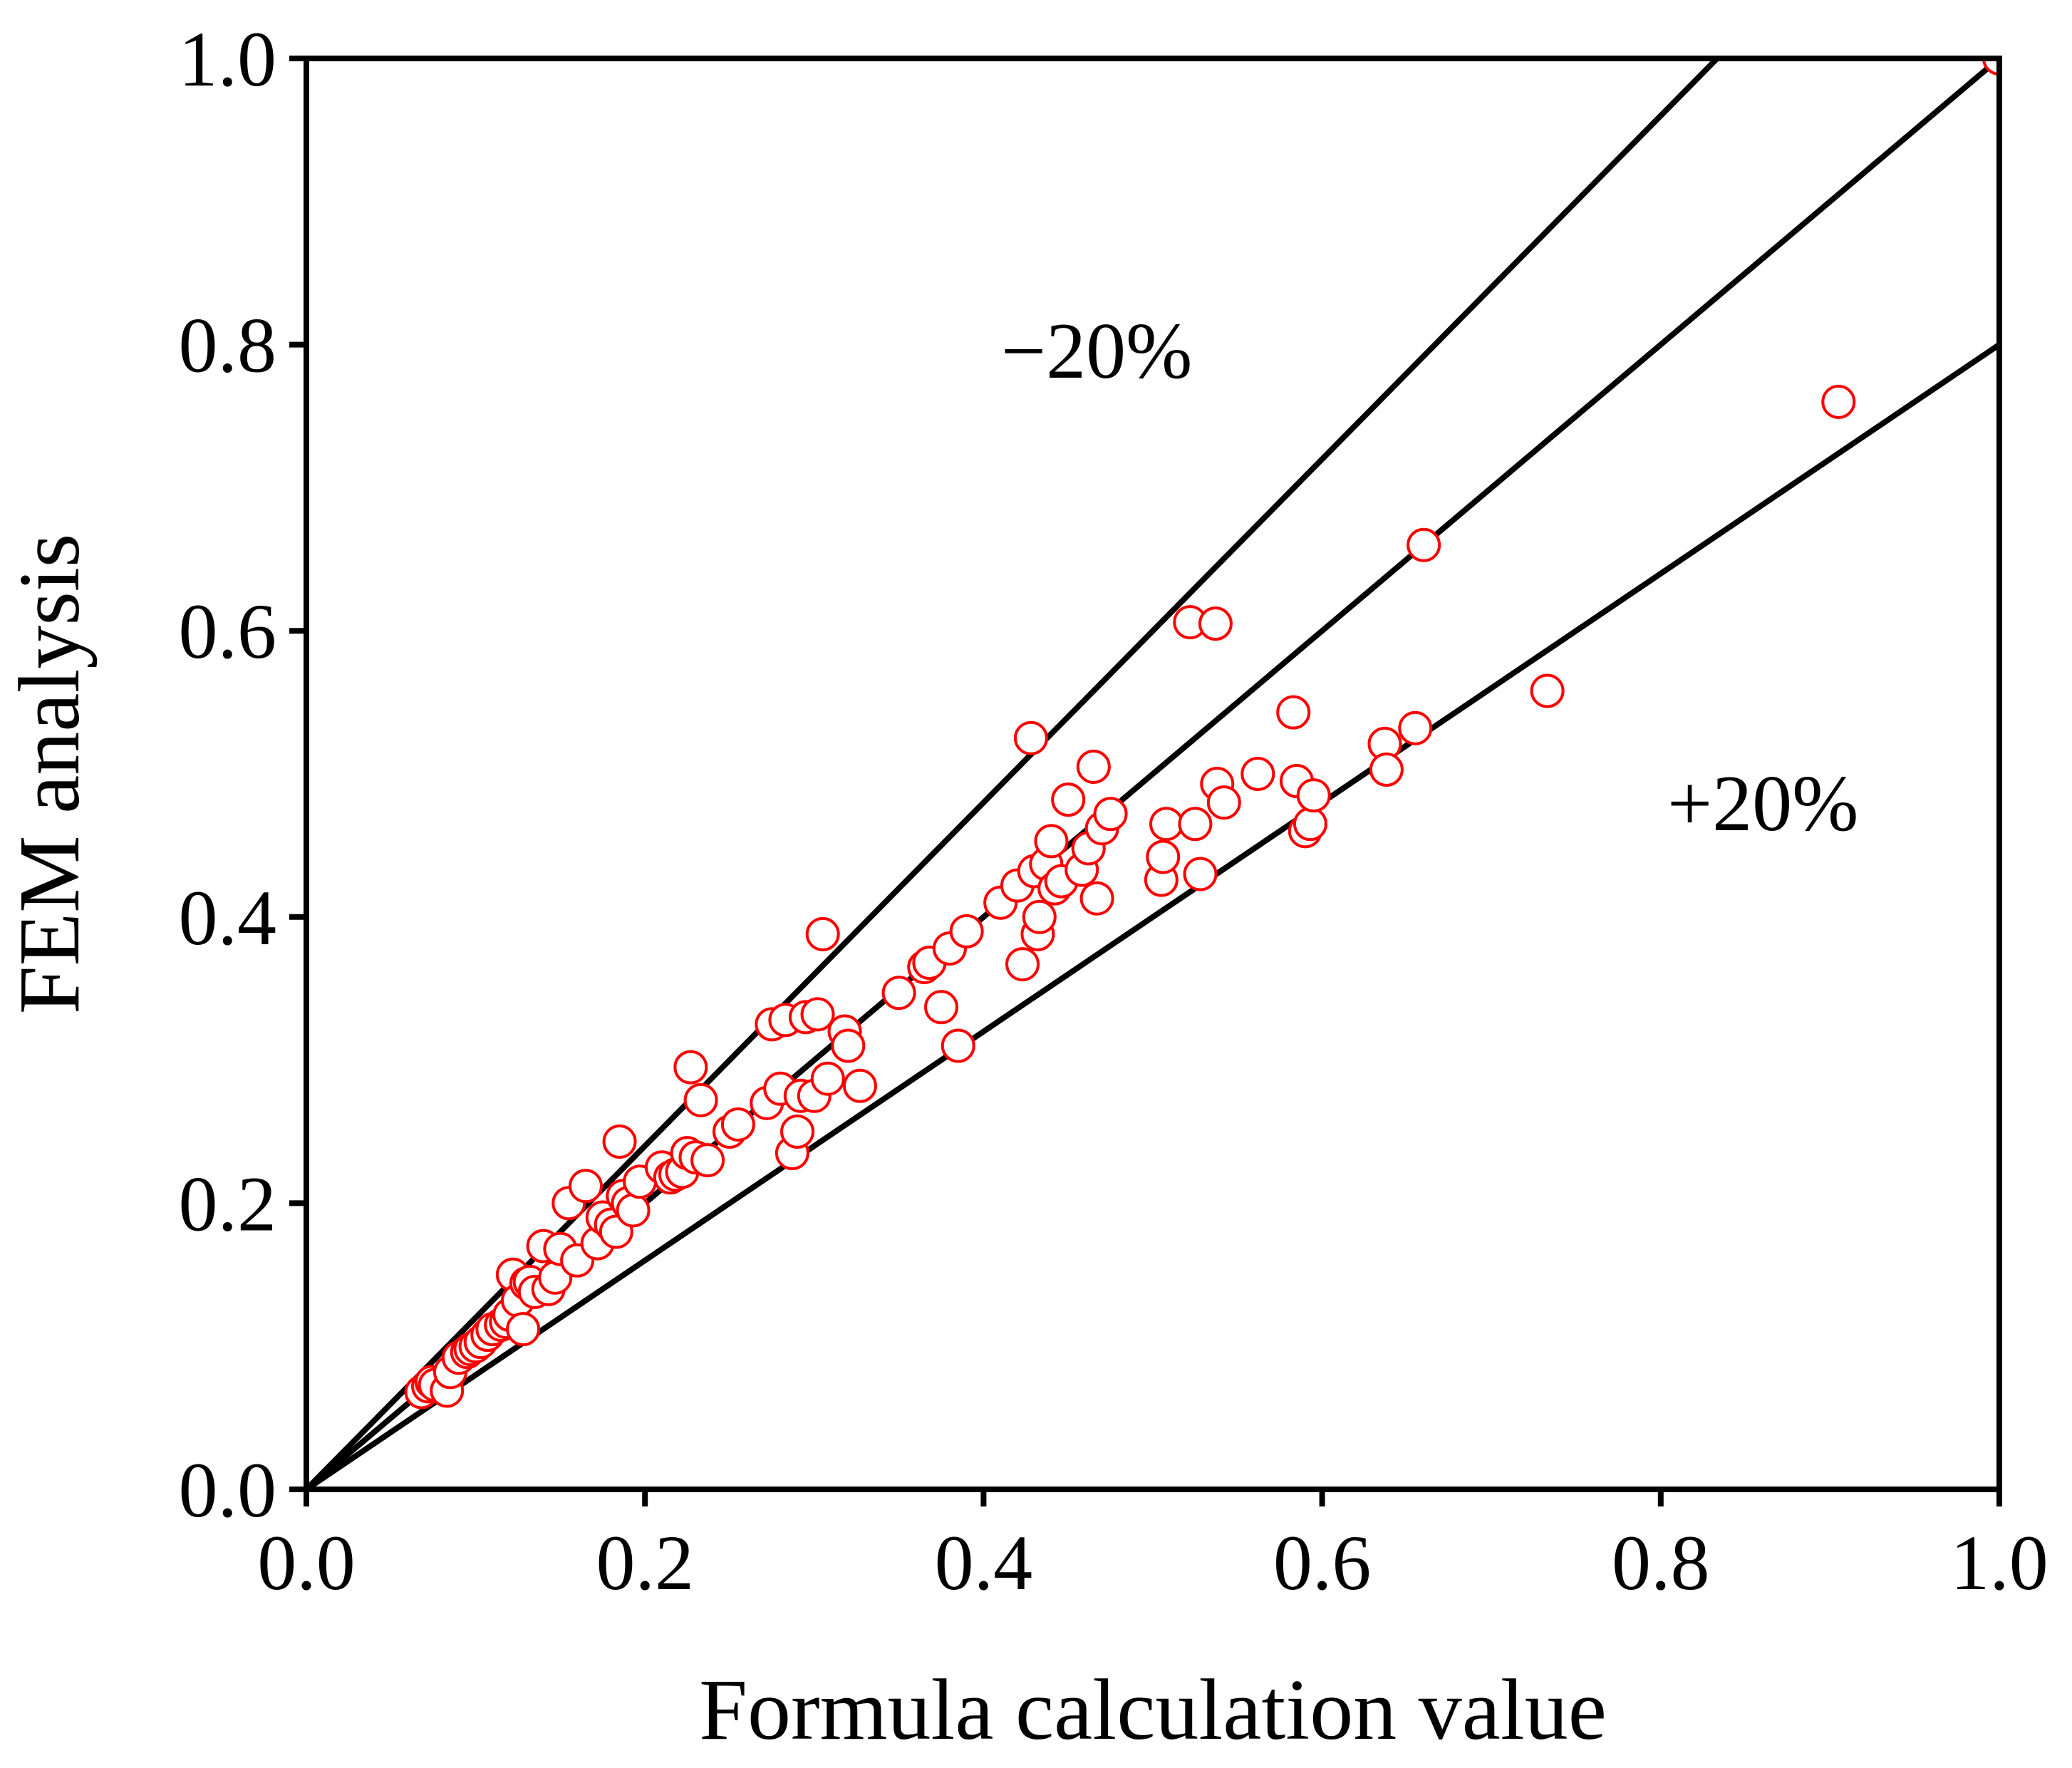 The image size is (2072, 1768). What do you see at coordinates (228, 345) in the screenshot?
I see `y-tick-label: 0.8` at bounding box center [228, 345].